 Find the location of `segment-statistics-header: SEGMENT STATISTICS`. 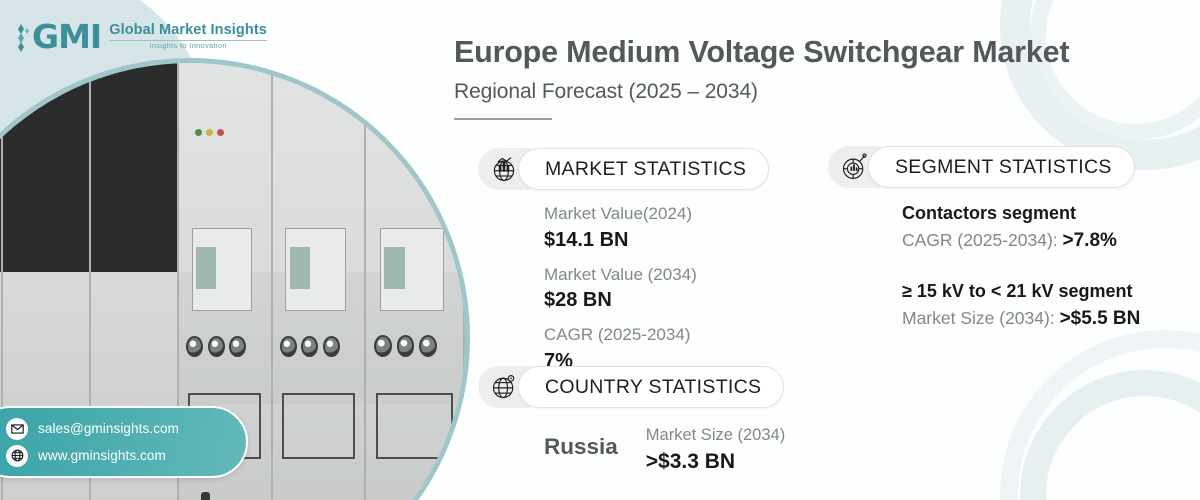

segment-statistics-header: SEGMENT STATISTICS is located at coordinates (984, 167).